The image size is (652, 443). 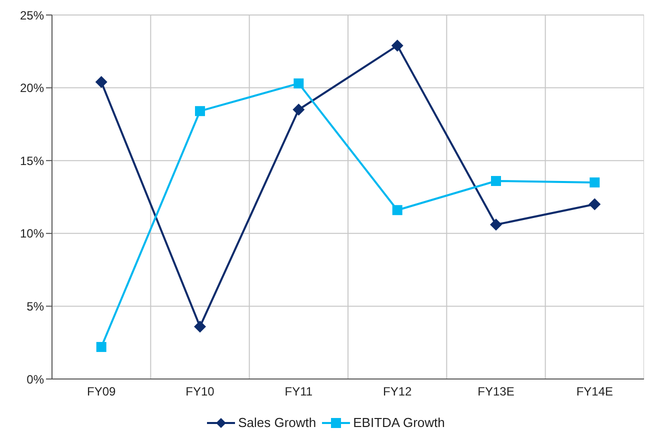 I want to click on y-tick-label: 15%, so click(x=32, y=161).